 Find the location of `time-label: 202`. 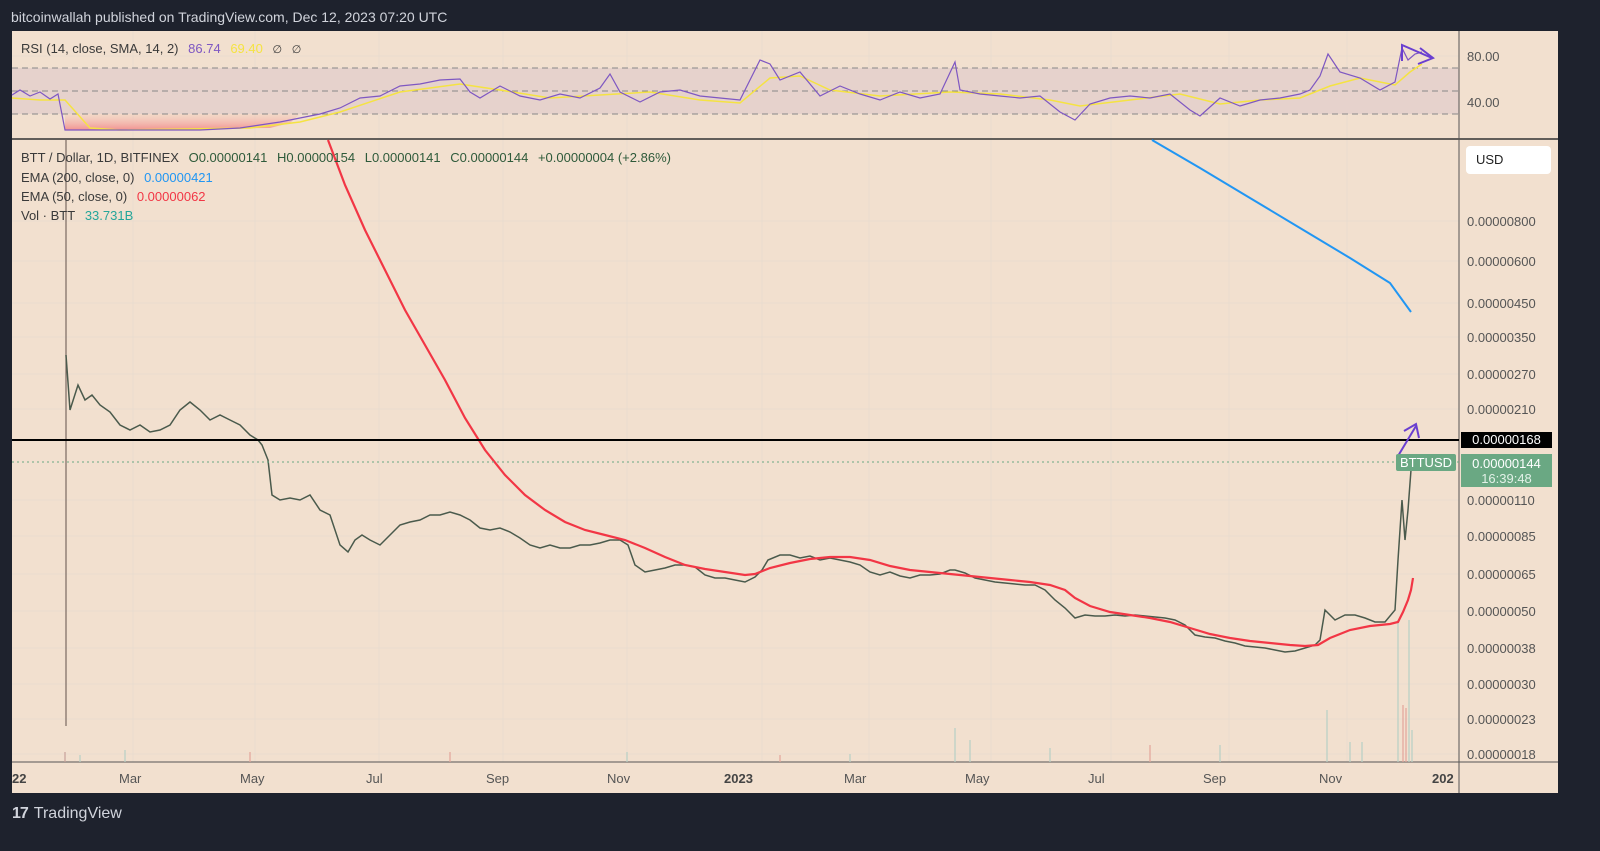

time-label: 202 is located at coordinates (1443, 778).